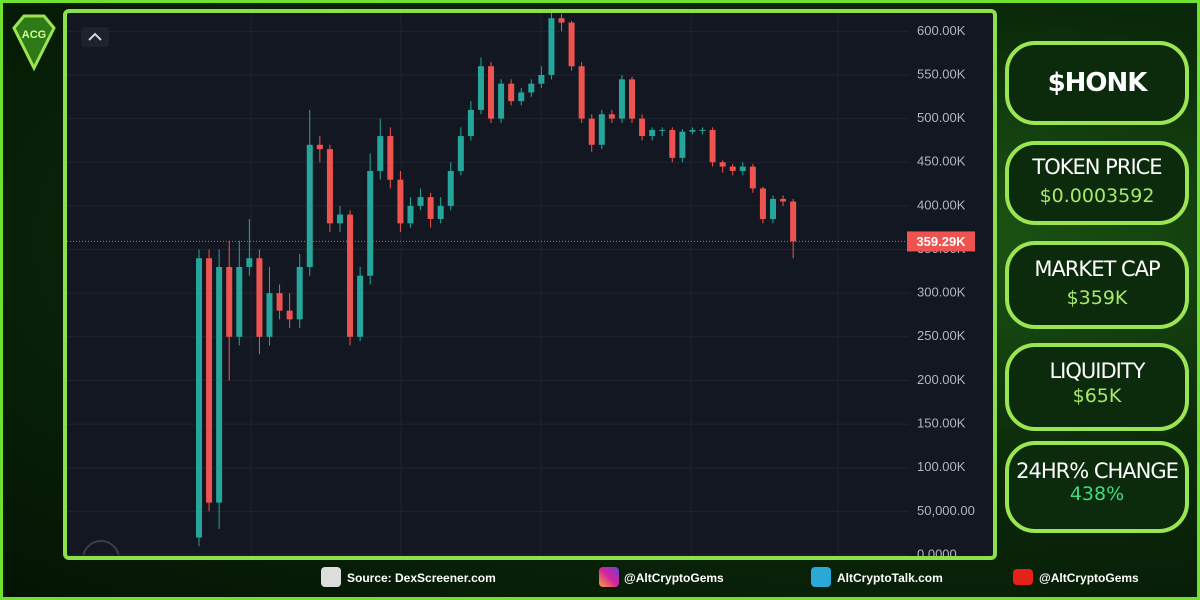  Describe the element at coordinates (1089, 578) in the screenshot. I see `youtube: @AltCryptoGems` at that location.